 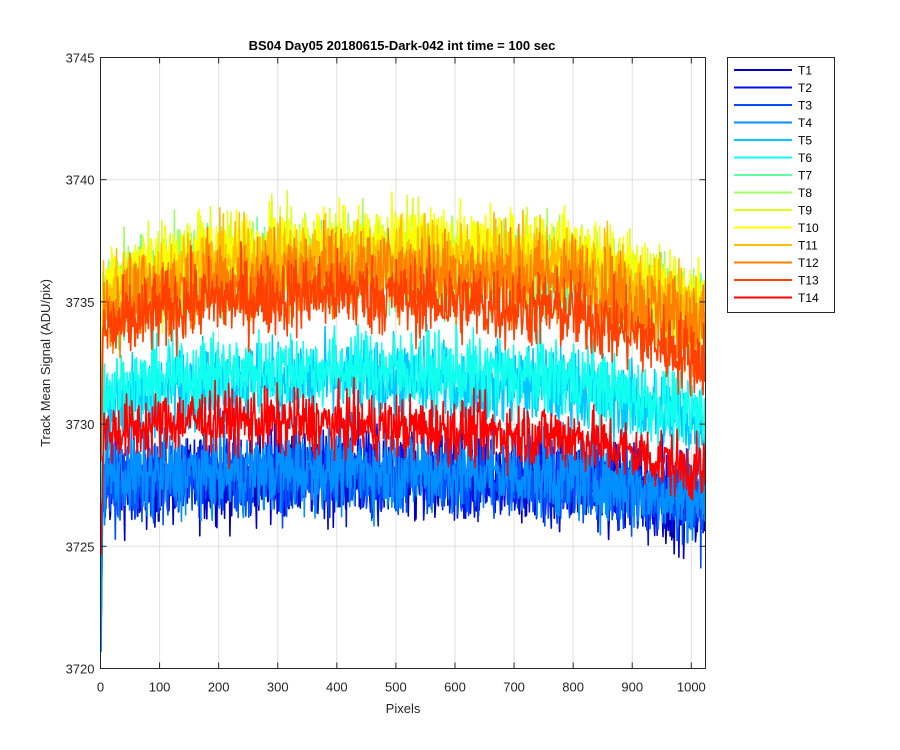 I want to click on y-tick-label: 3725, so click(x=80, y=546).